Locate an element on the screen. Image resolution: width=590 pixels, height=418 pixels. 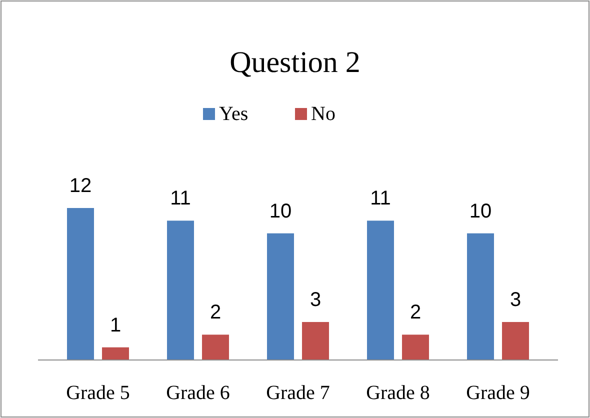
x-tick-label: Grade 7 is located at coordinates (298, 393).